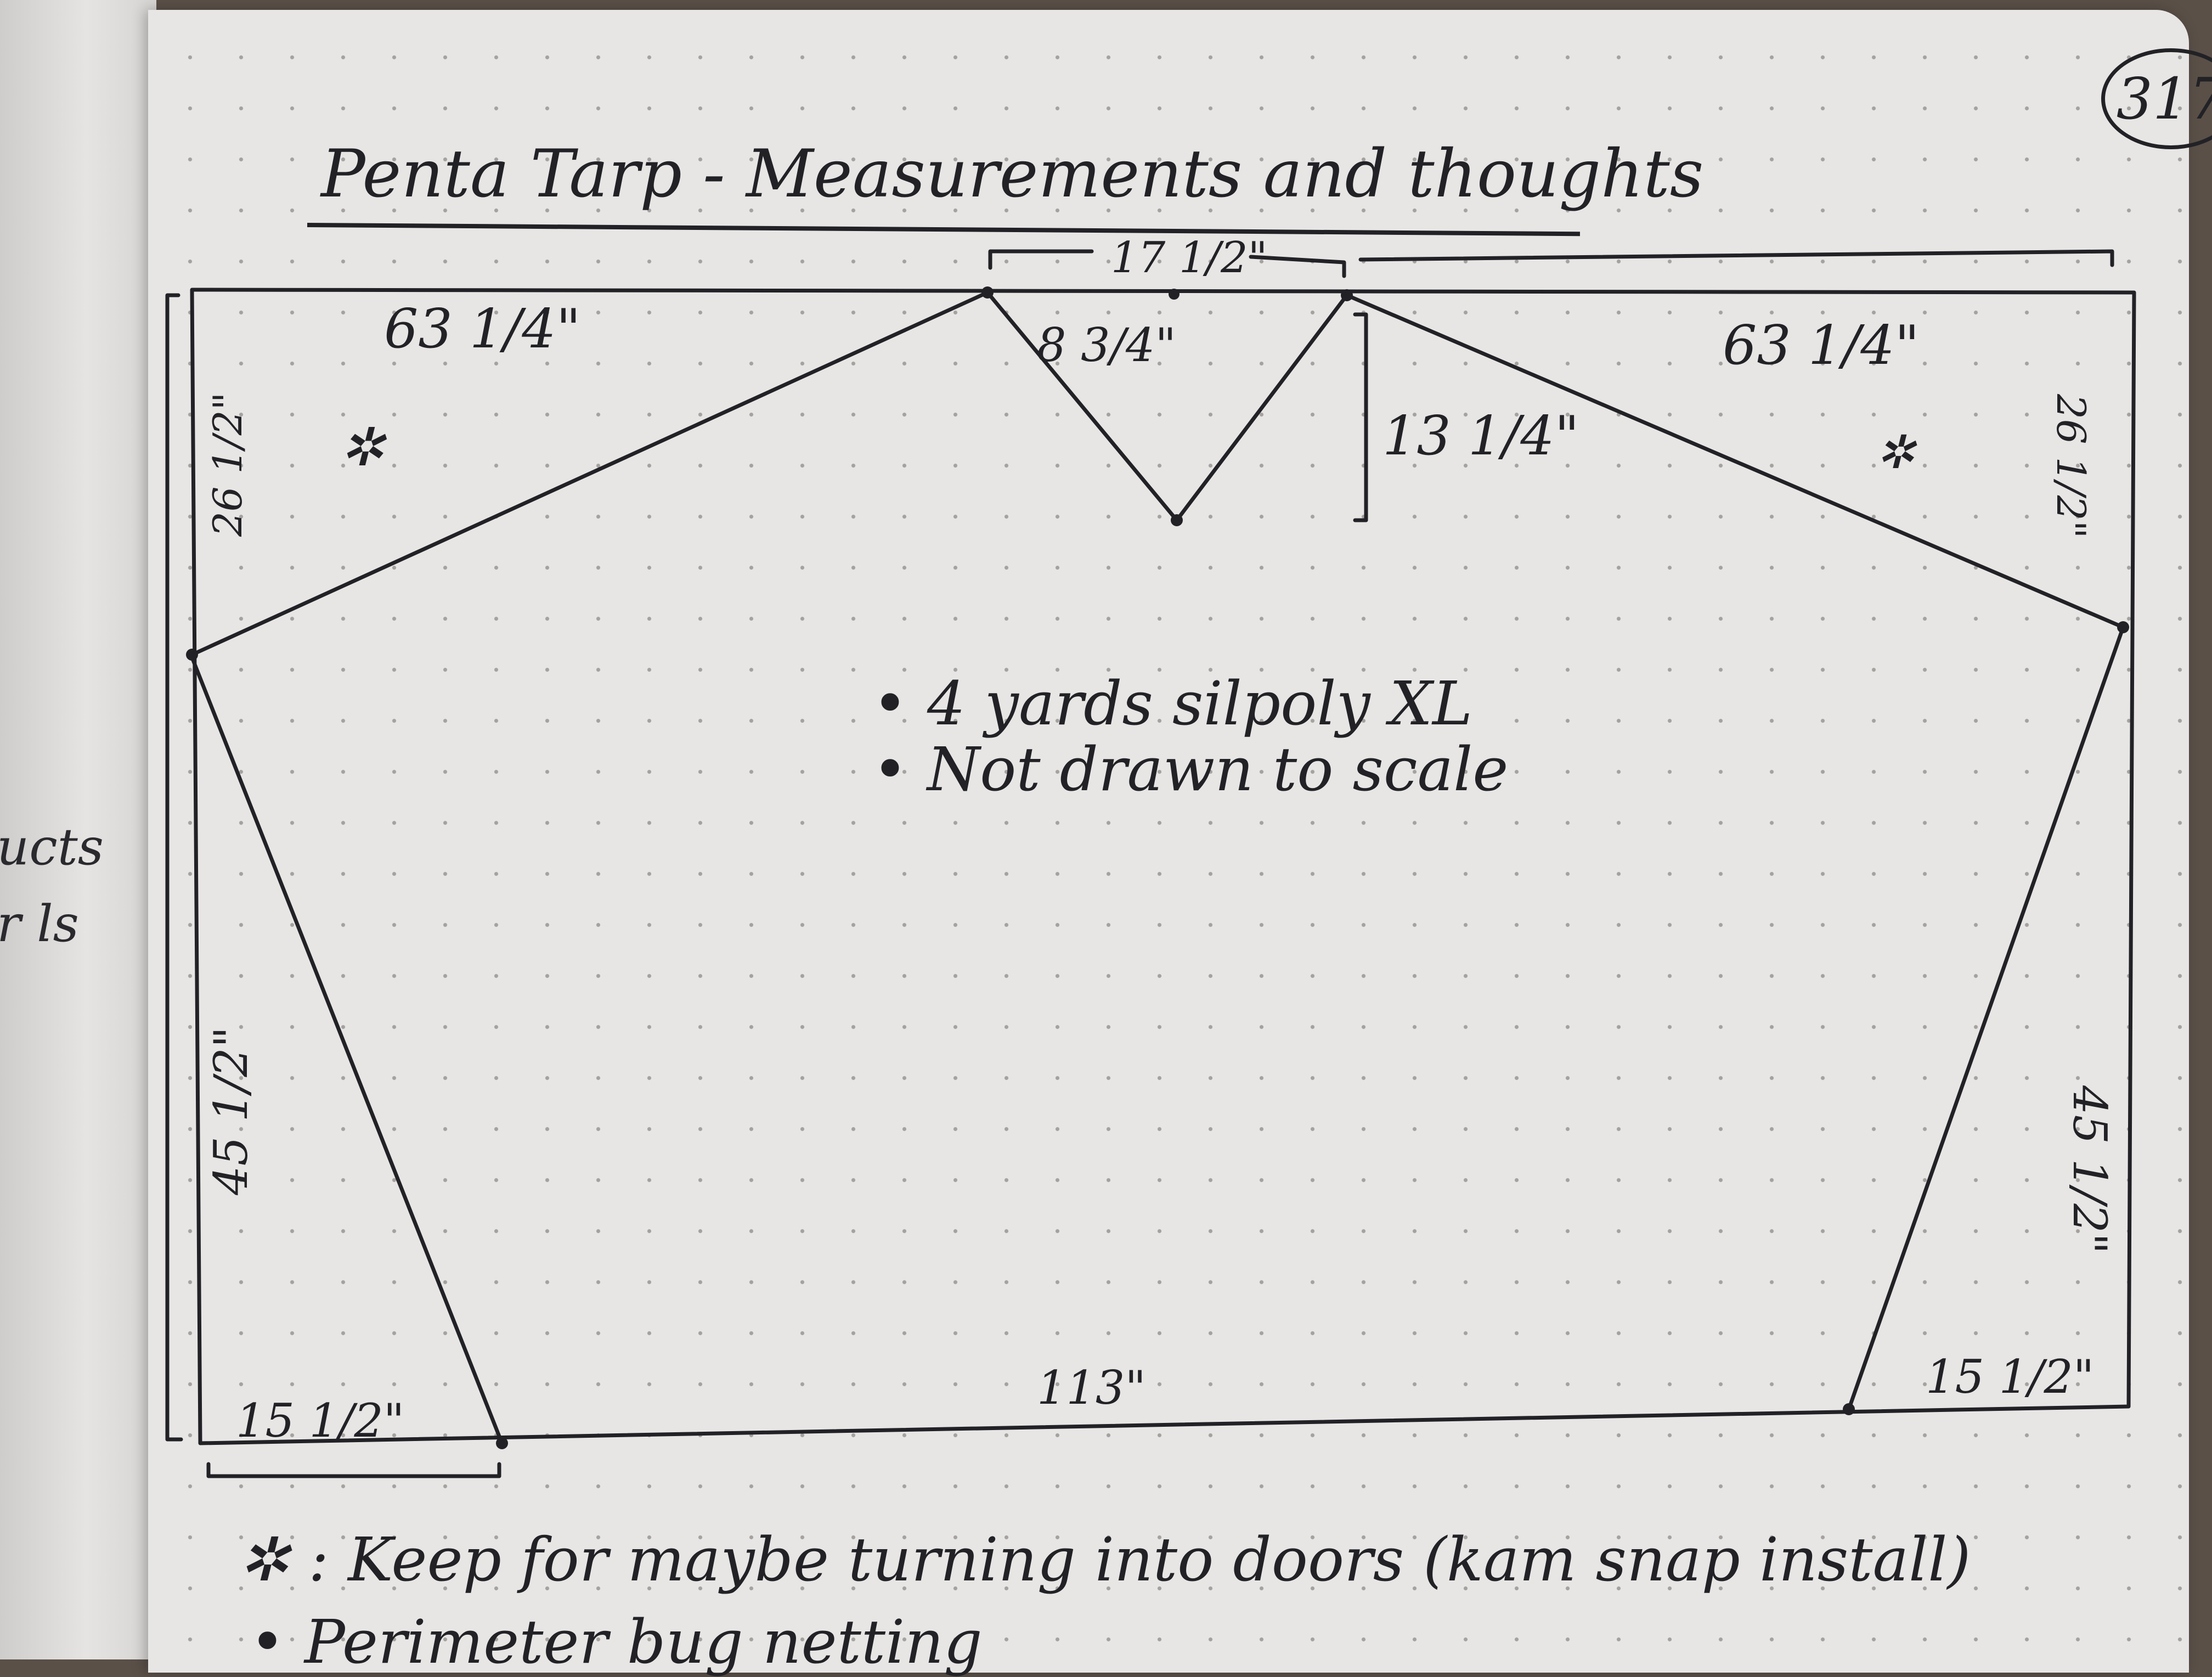 The width and height of the screenshot is (2212, 1677). Describe the element at coordinates (1218, 769) in the screenshot. I see `note-scale-text: Not drawn to scale` at that location.